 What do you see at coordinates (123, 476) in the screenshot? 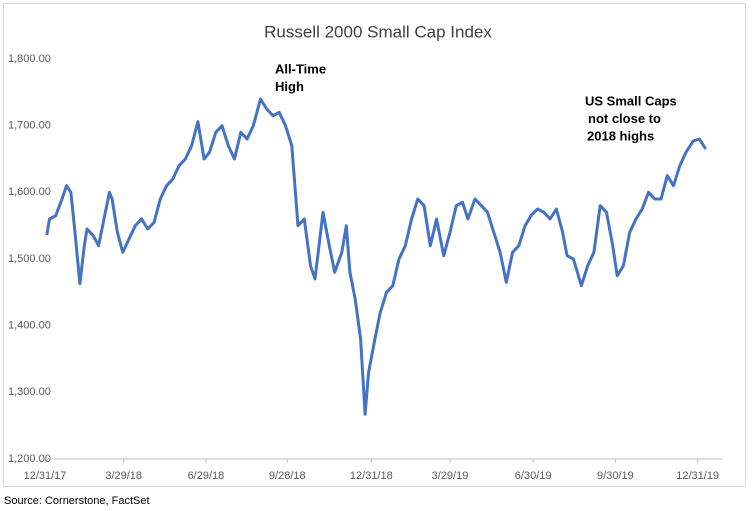
I see `x-tick-label: 3/29/18` at bounding box center [123, 476].